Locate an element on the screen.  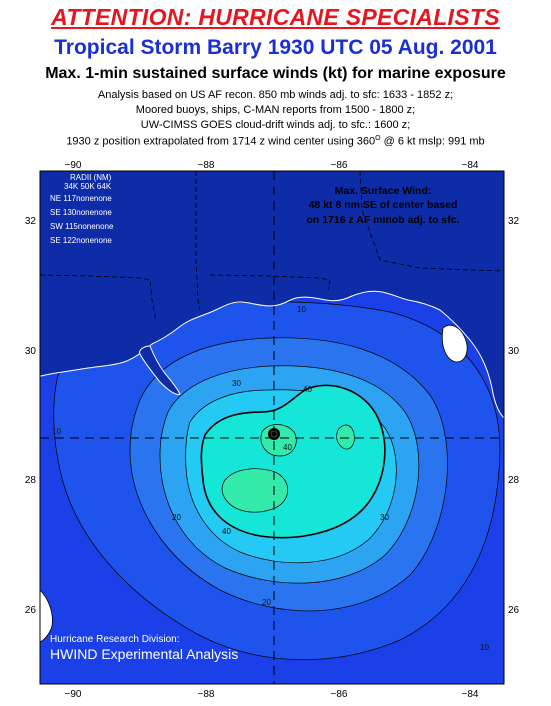
lon-label-86-bottom: −86 is located at coordinates (339, 694).